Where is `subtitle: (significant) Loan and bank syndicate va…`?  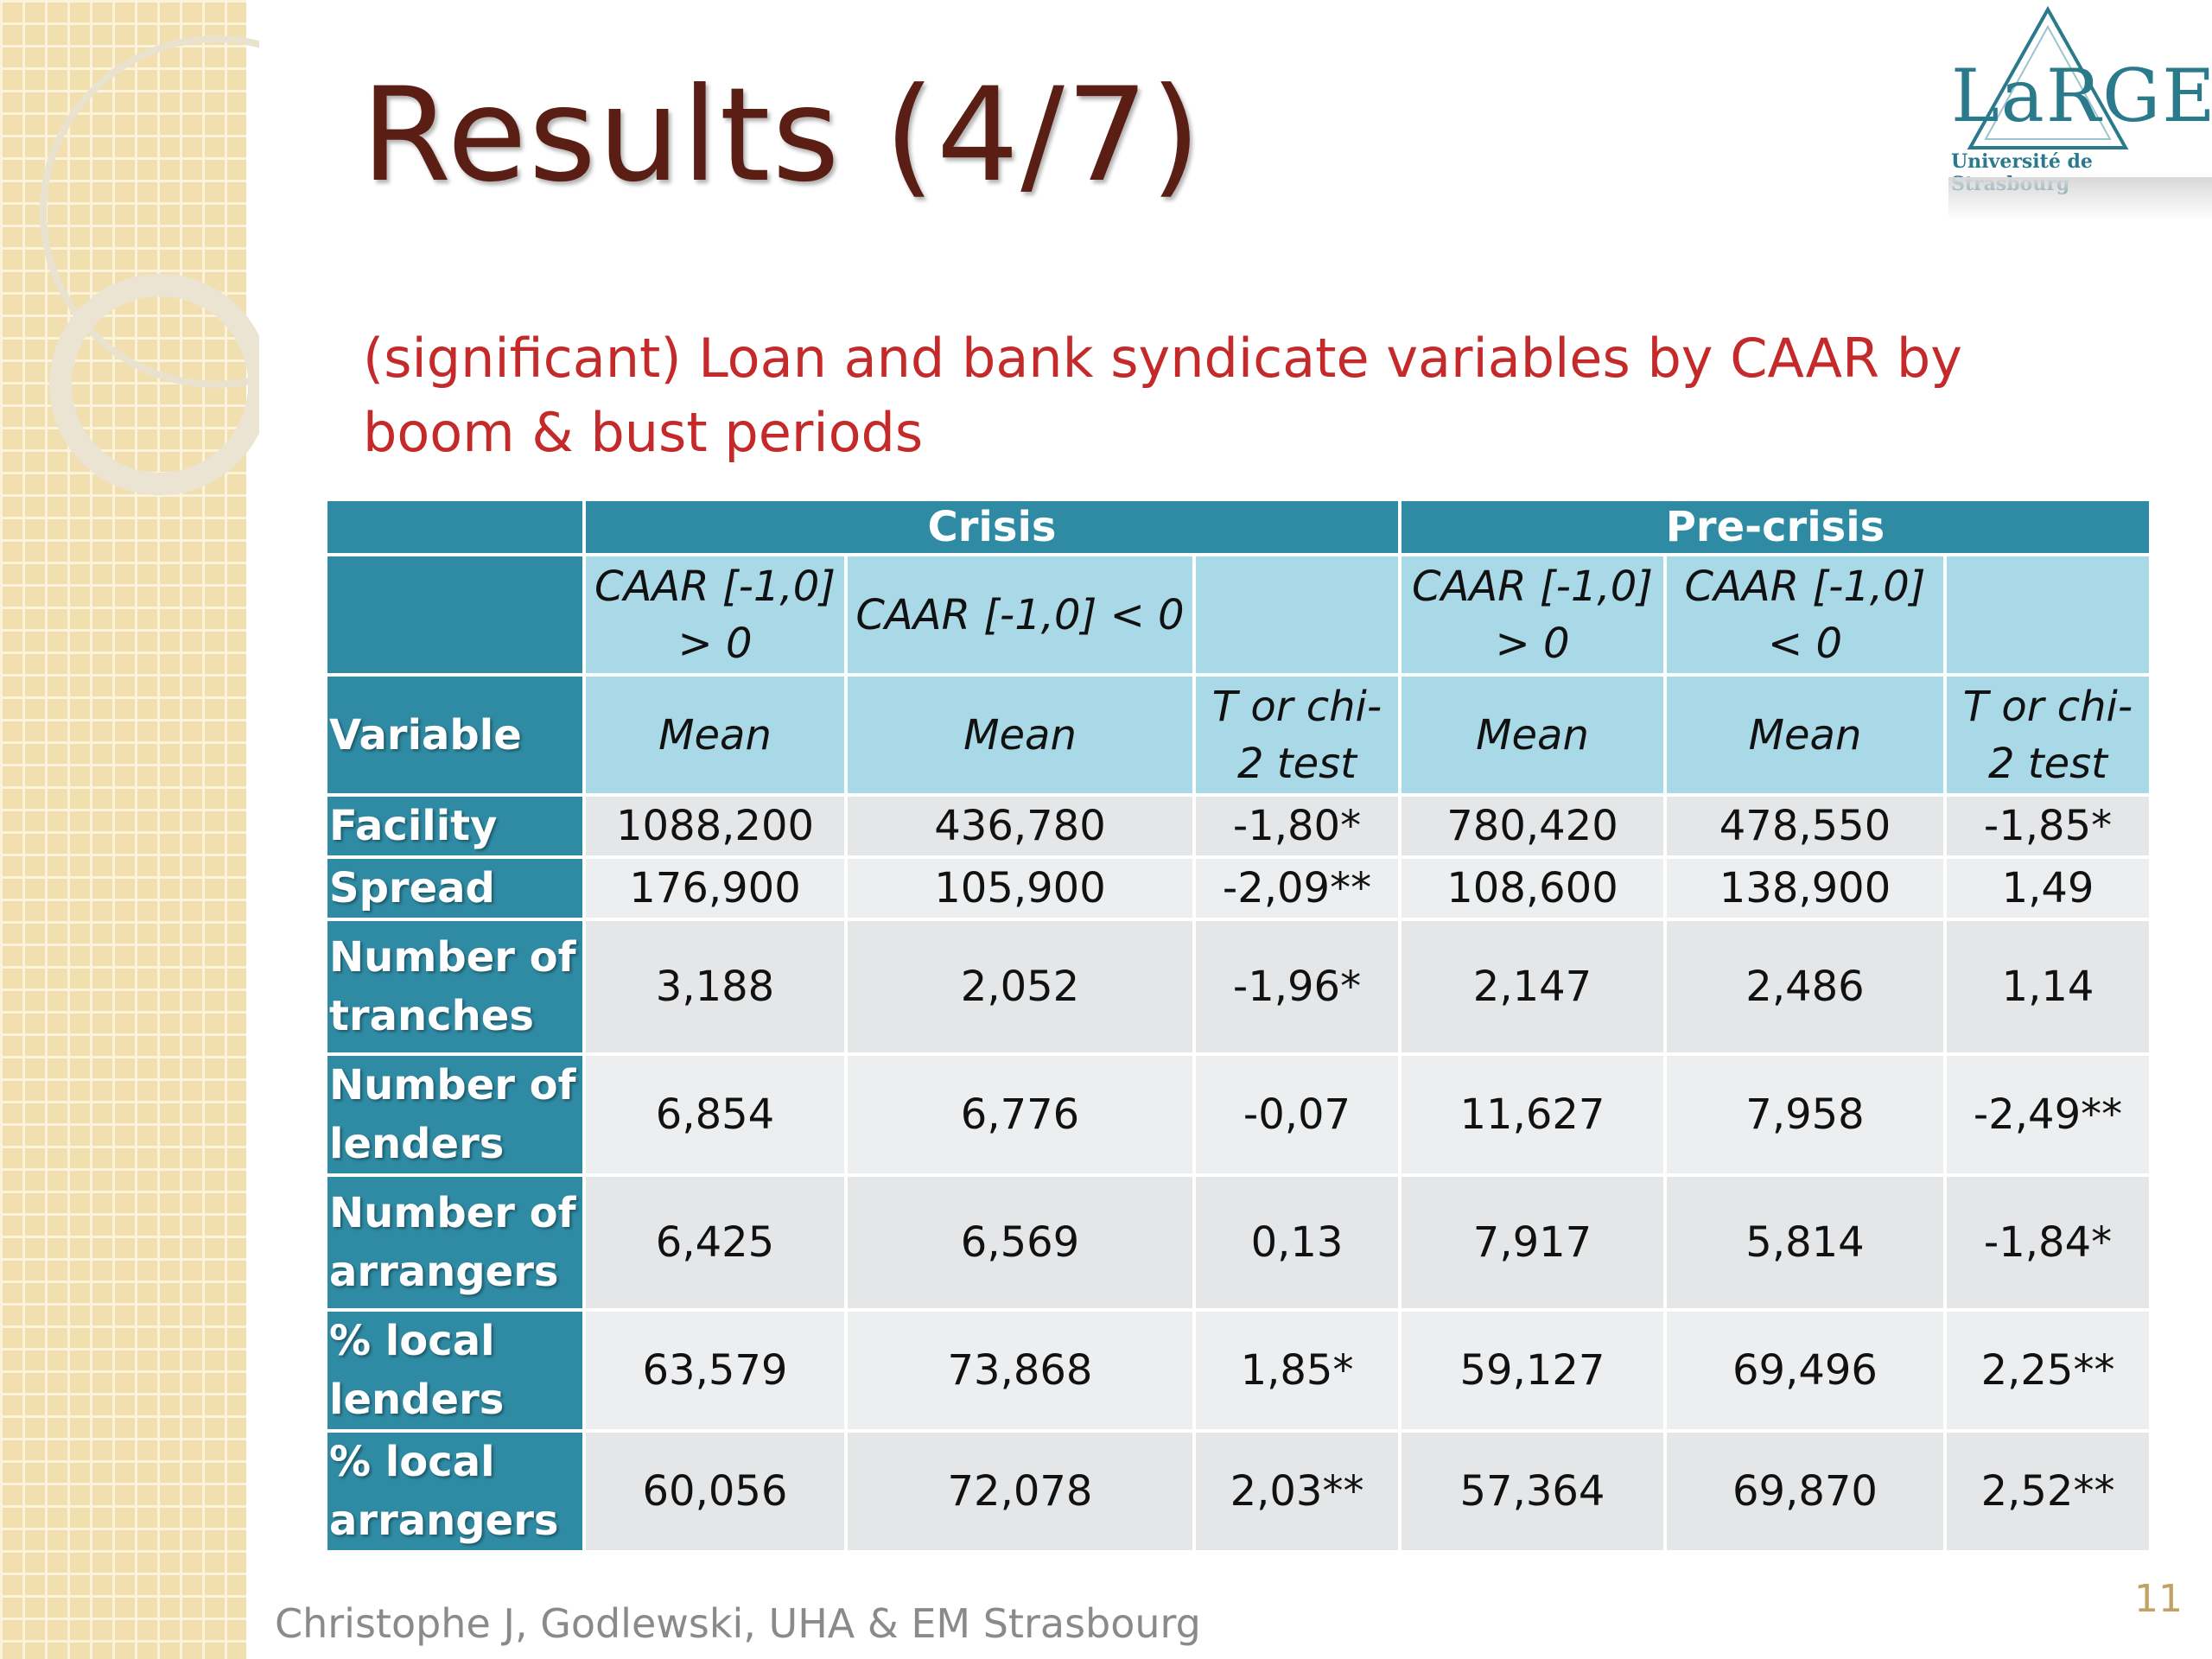
subtitle: (significant) Loan and bank syndicate va… is located at coordinates (1162, 395).